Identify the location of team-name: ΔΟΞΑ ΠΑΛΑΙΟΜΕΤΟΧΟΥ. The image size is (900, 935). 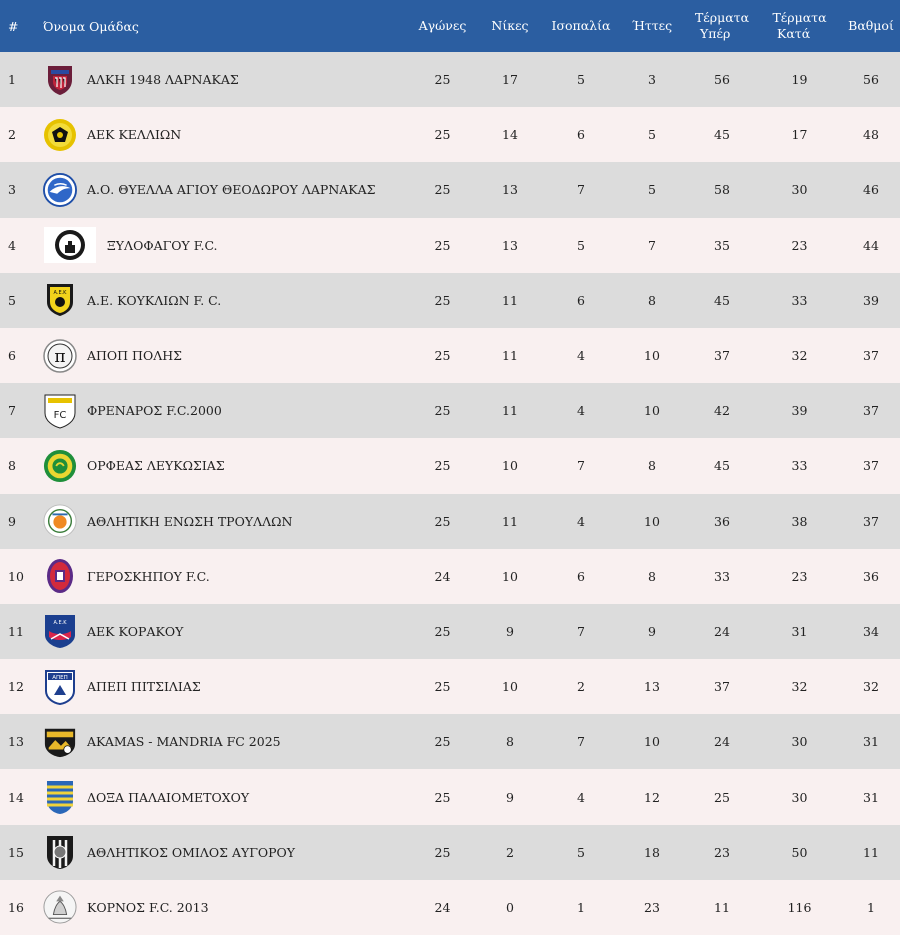
(168, 797).